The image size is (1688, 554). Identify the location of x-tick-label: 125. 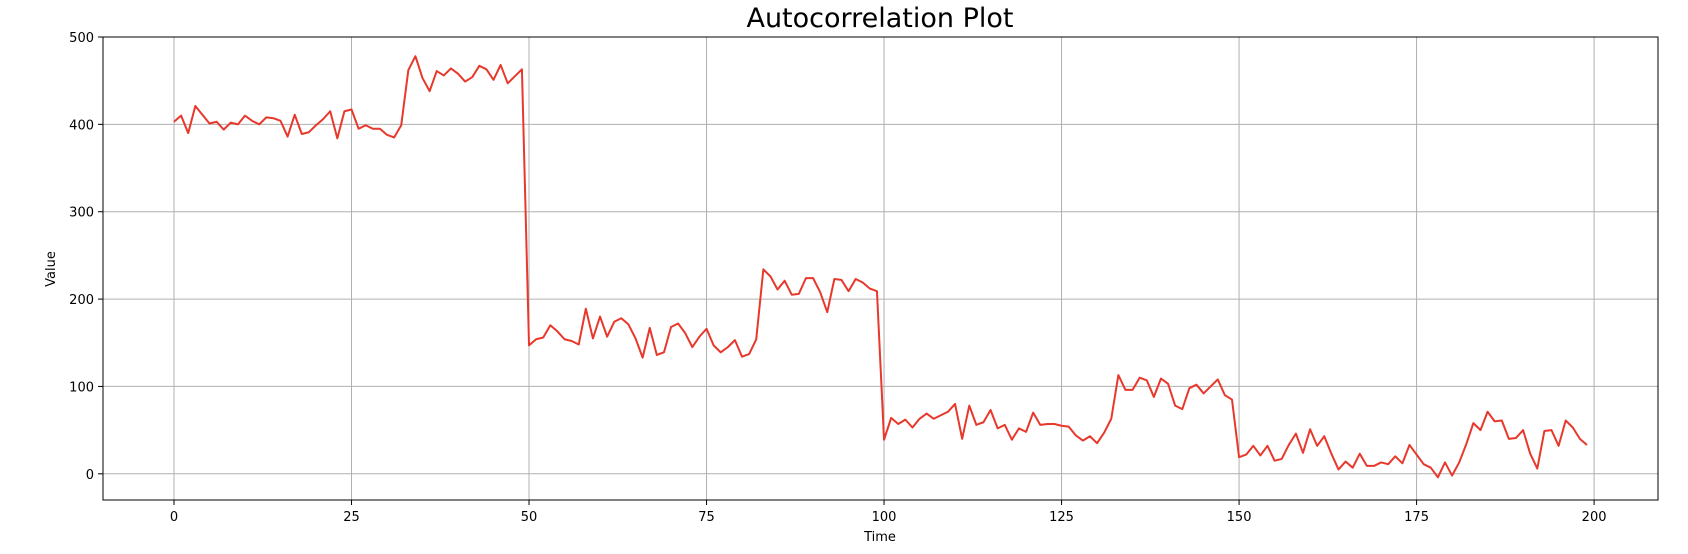
(1061, 517).